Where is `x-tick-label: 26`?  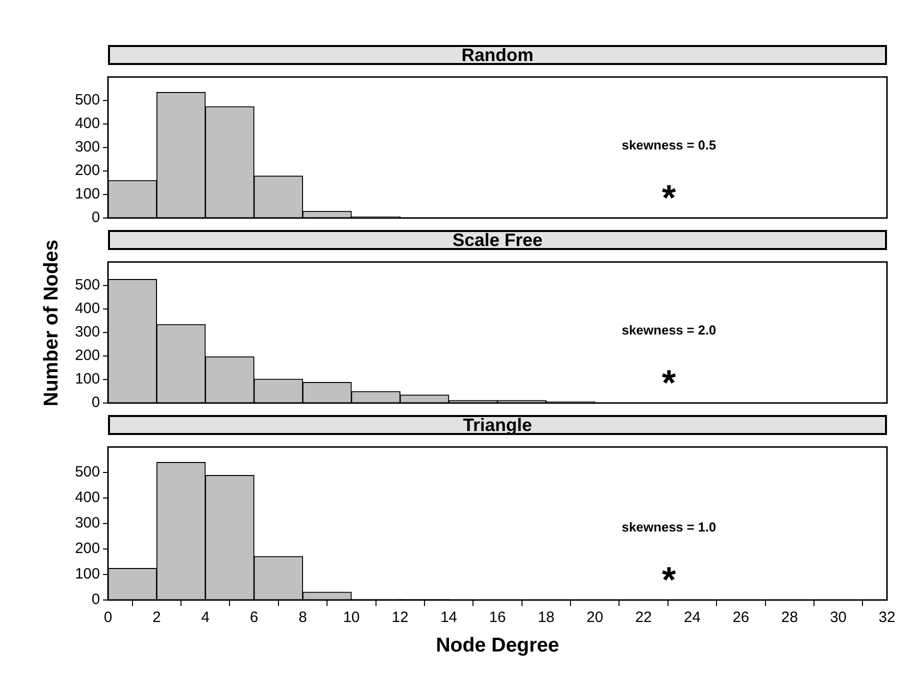 x-tick-label: 26 is located at coordinates (741, 617).